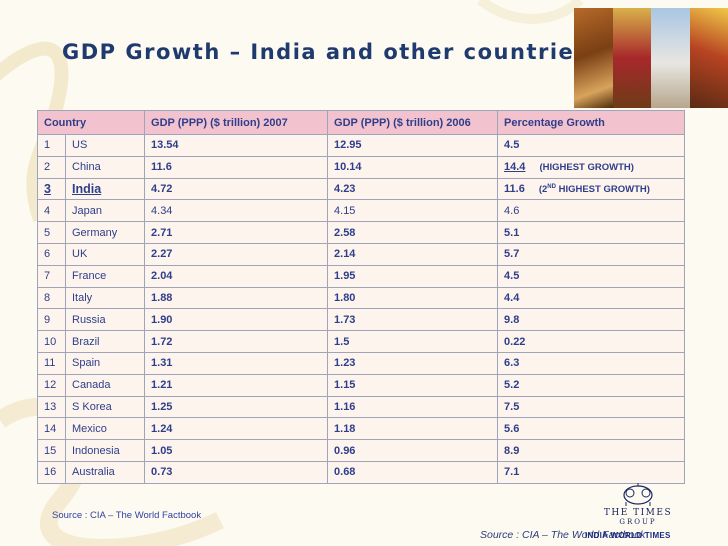 Image resolution: width=728 pixels, height=546 pixels. Describe the element at coordinates (512, 319) in the screenshot. I see `growth-value: 9.8` at that location.